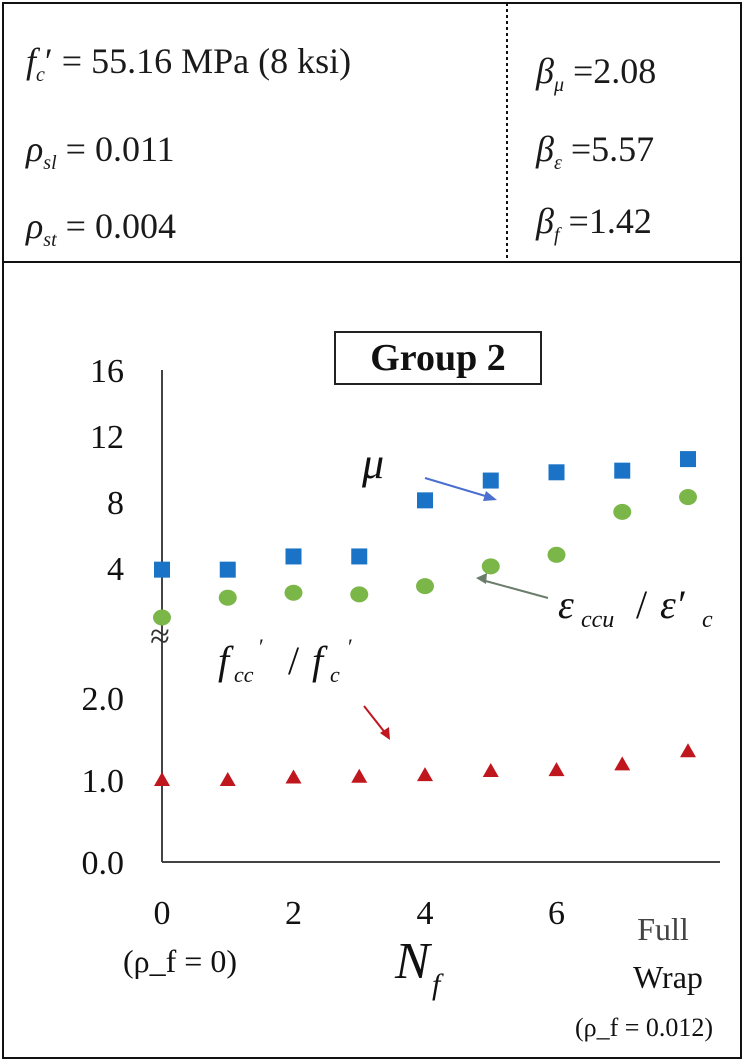  I want to click on x-annotation-right-line1: Full, so click(663, 929).